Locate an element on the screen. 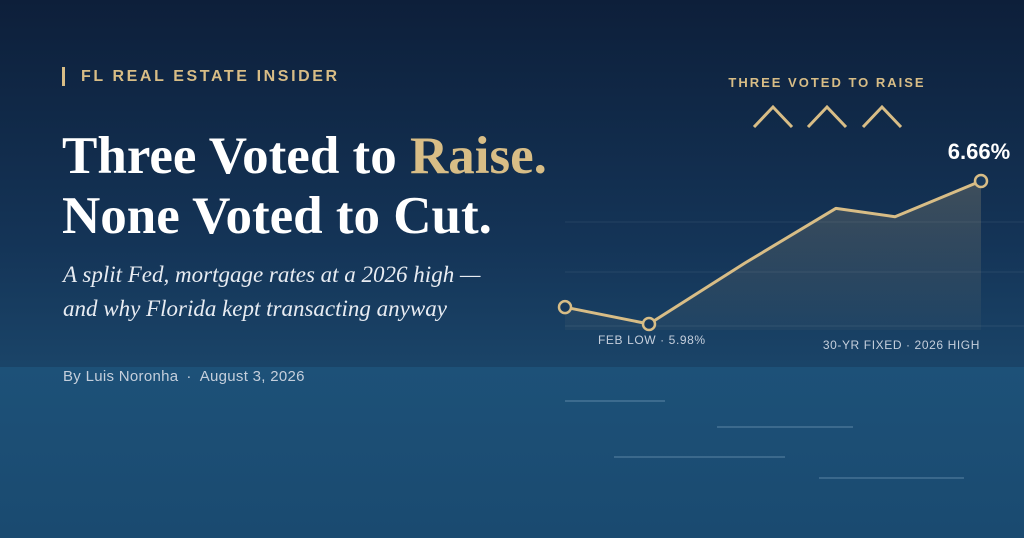  line is located at coordinates (773, 252).